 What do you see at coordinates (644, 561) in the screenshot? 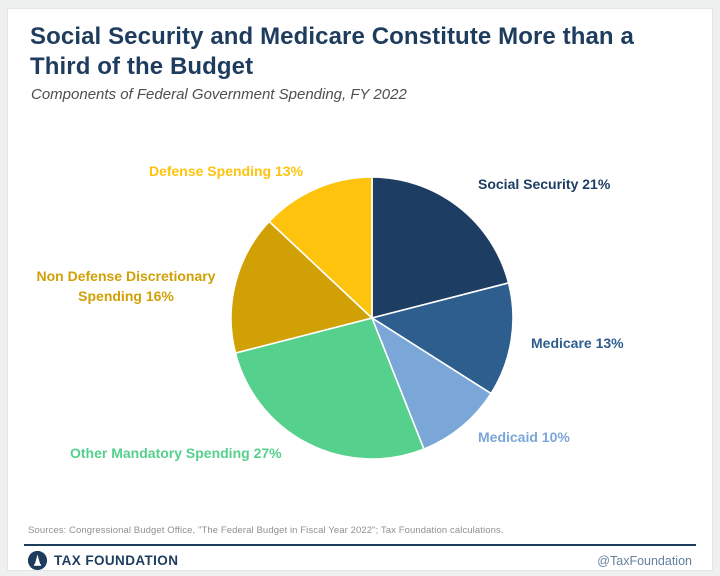
I see `social-handle: @TaxFoundation` at bounding box center [644, 561].